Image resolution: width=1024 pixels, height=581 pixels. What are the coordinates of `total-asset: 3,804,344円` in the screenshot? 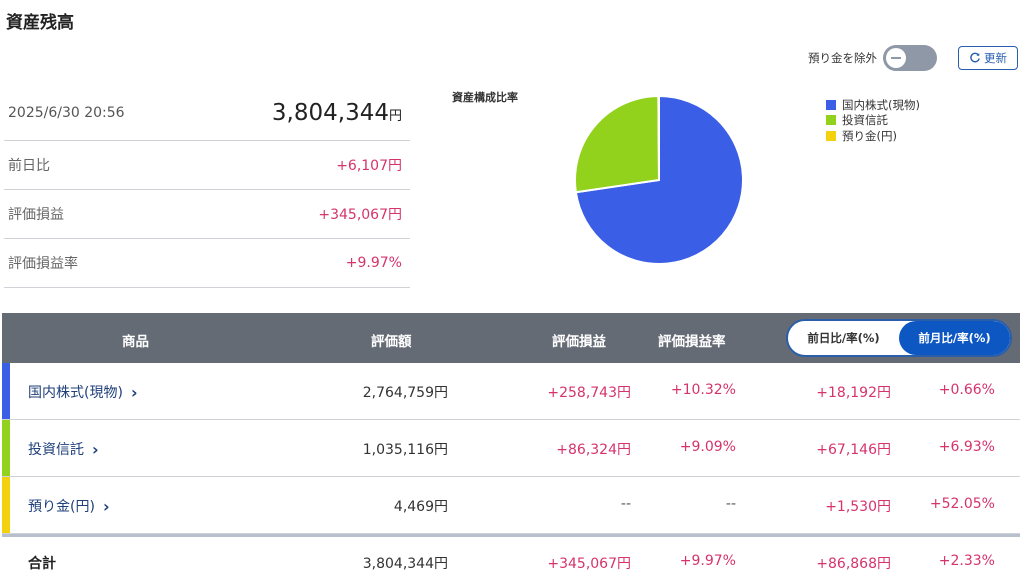 It's located at (337, 113).